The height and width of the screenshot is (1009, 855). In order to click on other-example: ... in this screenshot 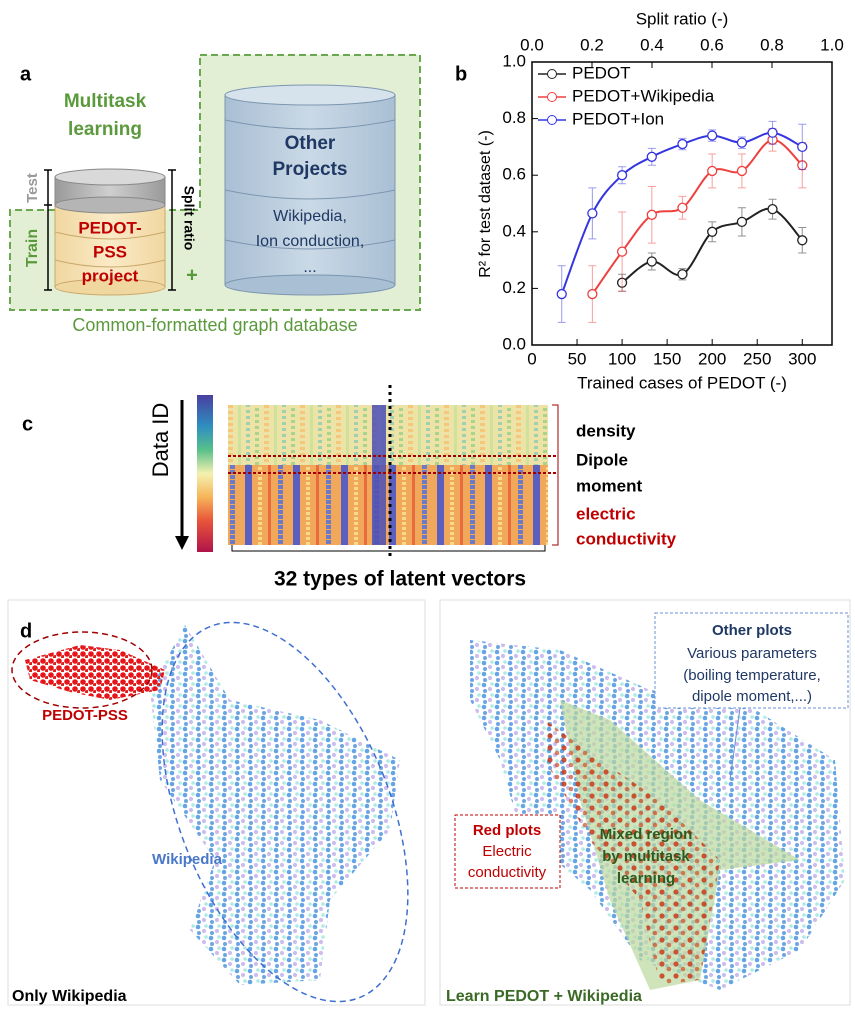, I will do `click(309, 267)`.